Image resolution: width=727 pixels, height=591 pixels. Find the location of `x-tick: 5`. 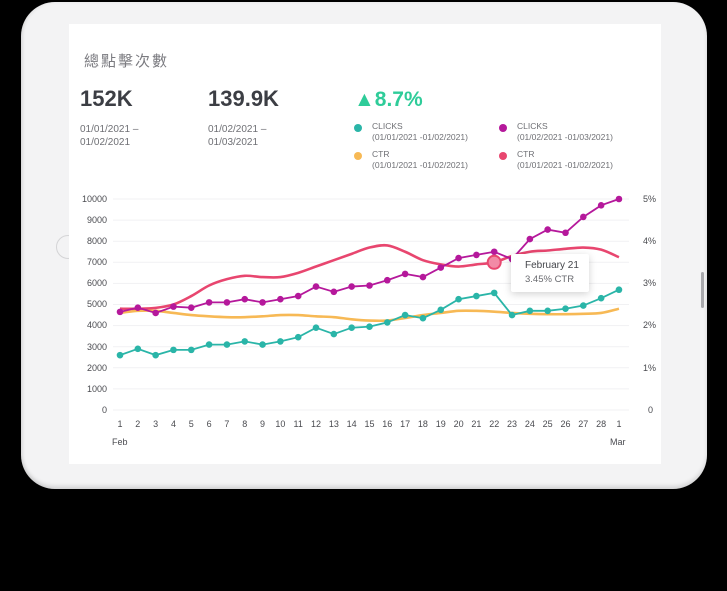

x-tick: 5 is located at coordinates (191, 424).